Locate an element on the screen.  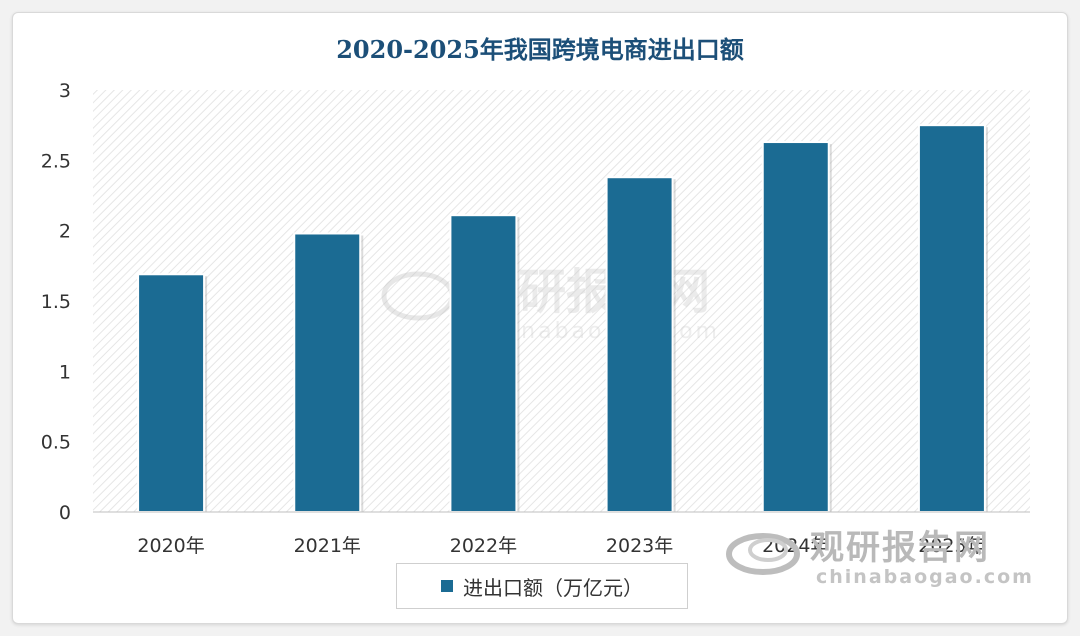
chart-title: 2020-2025年我国跨境电商进出口额 is located at coordinates (540, 49).